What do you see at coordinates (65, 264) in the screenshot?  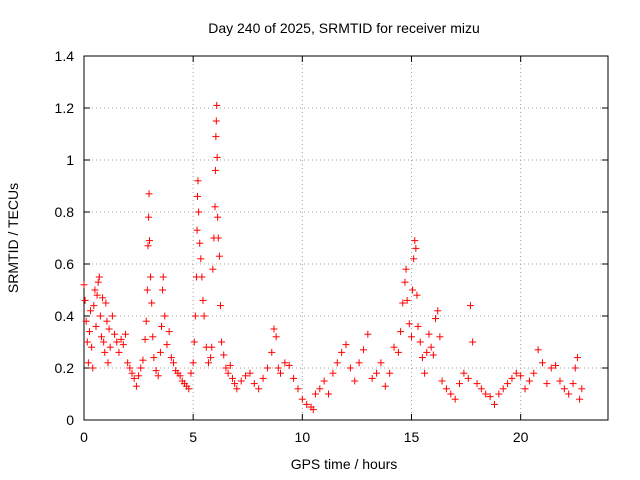 I see `y-tick-label: 0.6` at bounding box center [65, 264].